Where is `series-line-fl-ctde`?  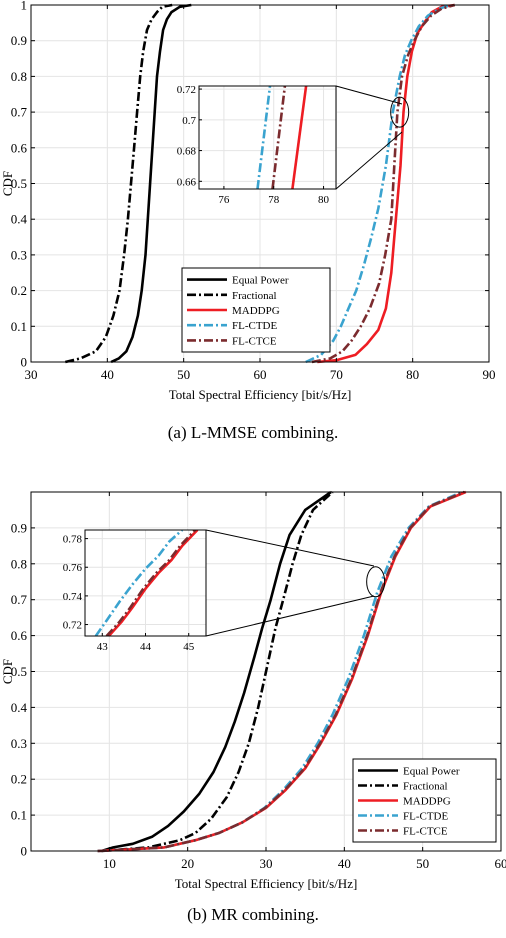
series-line-fl-ctde is located at coordinates (378, 183).